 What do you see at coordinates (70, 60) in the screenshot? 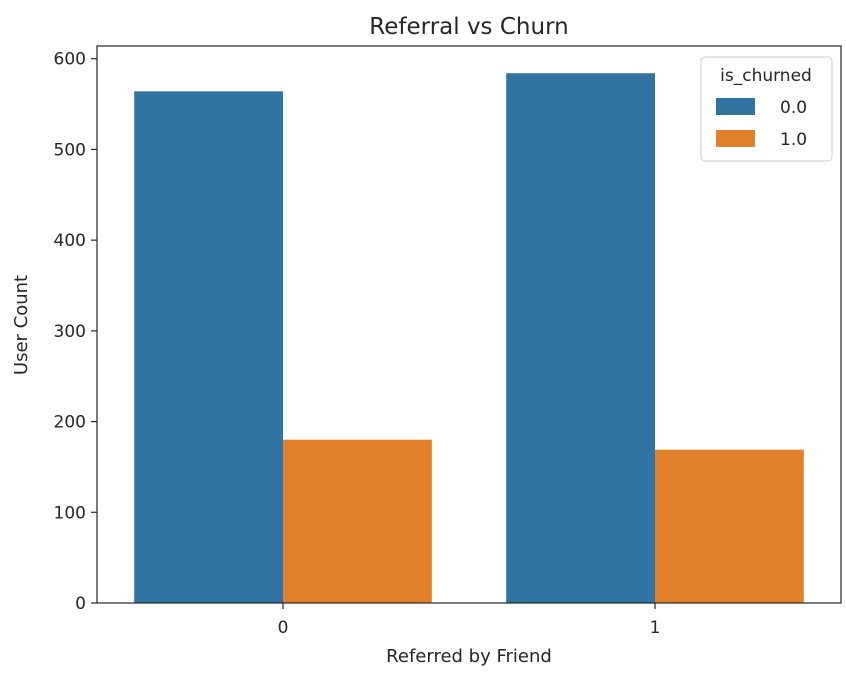
I see `y-tick-label: 600` at bounding box center [70, 60].